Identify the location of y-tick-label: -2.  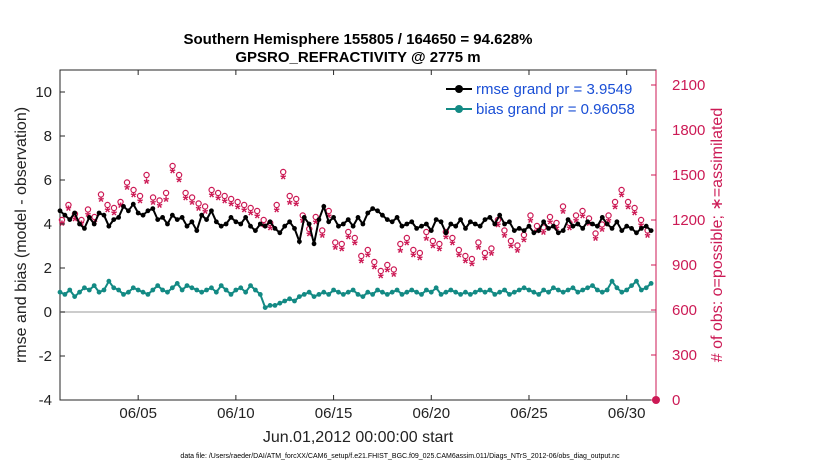
(45, 356).